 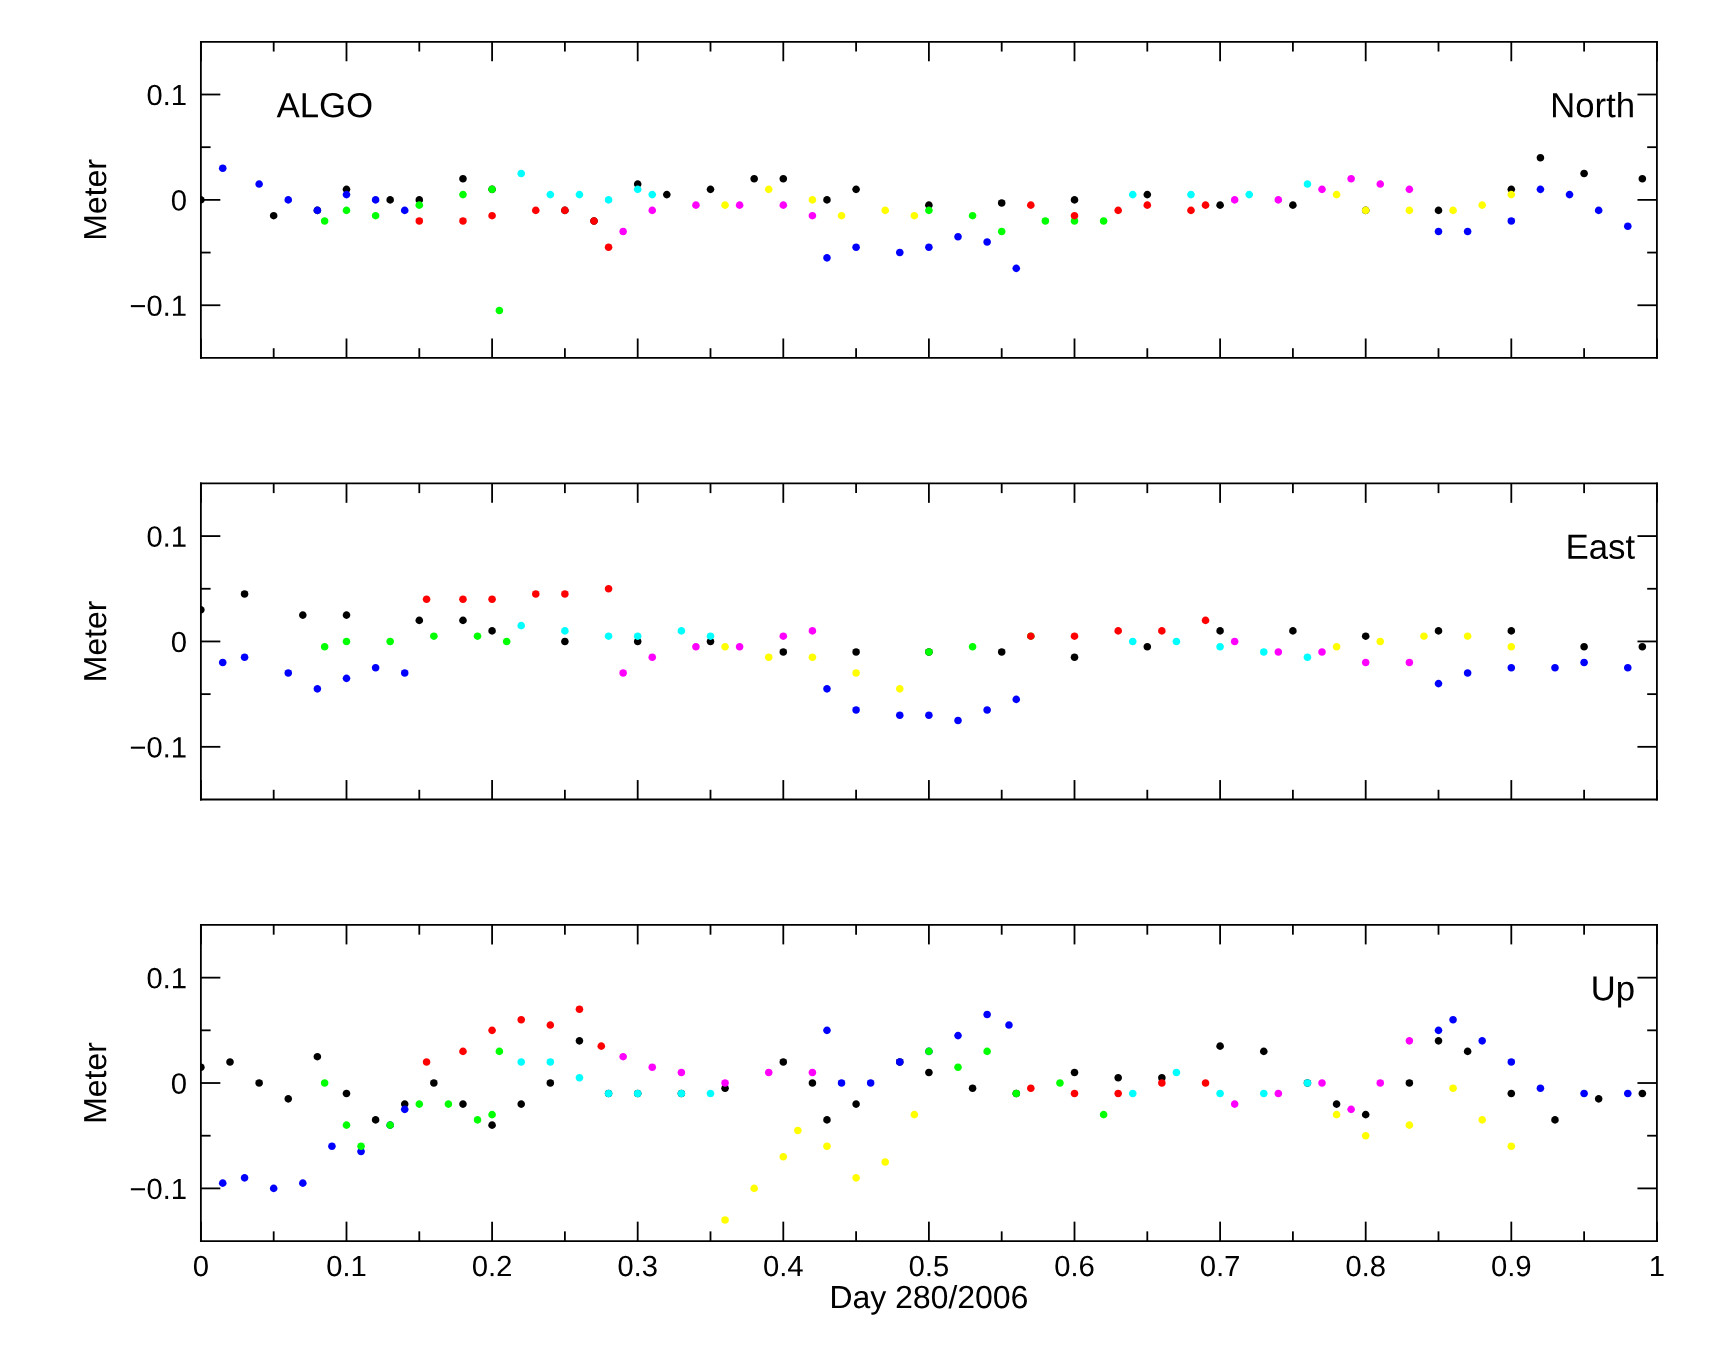 I want to click on x-tick-label: 1, so click(x=1657, y=1266).